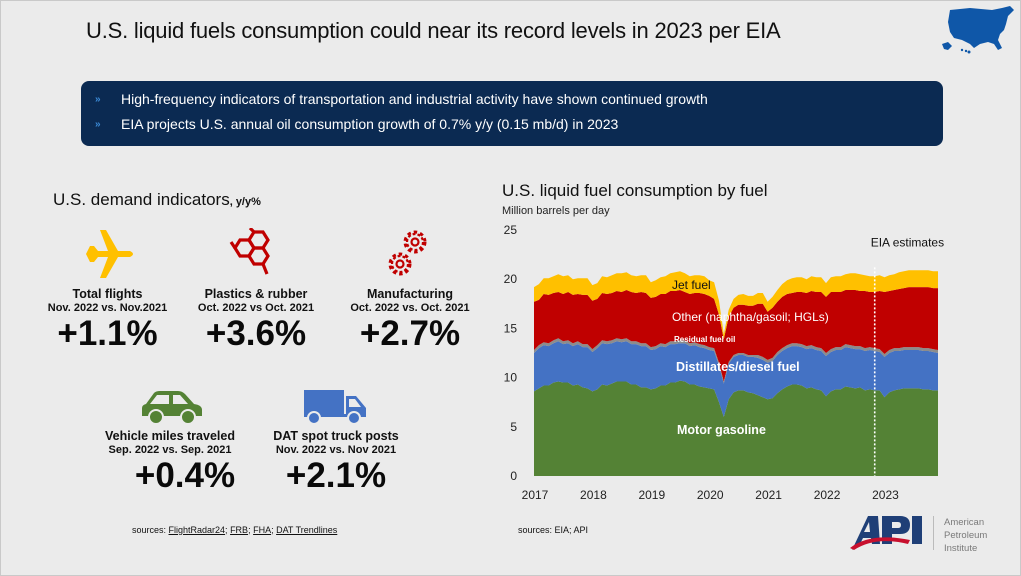 Image resolution: width=1021 pixels, height=576 pixels. What do you see at coordinates (978, 30) in the screenshot?
I see `us-map-icon` at bounding box center [978, 30].